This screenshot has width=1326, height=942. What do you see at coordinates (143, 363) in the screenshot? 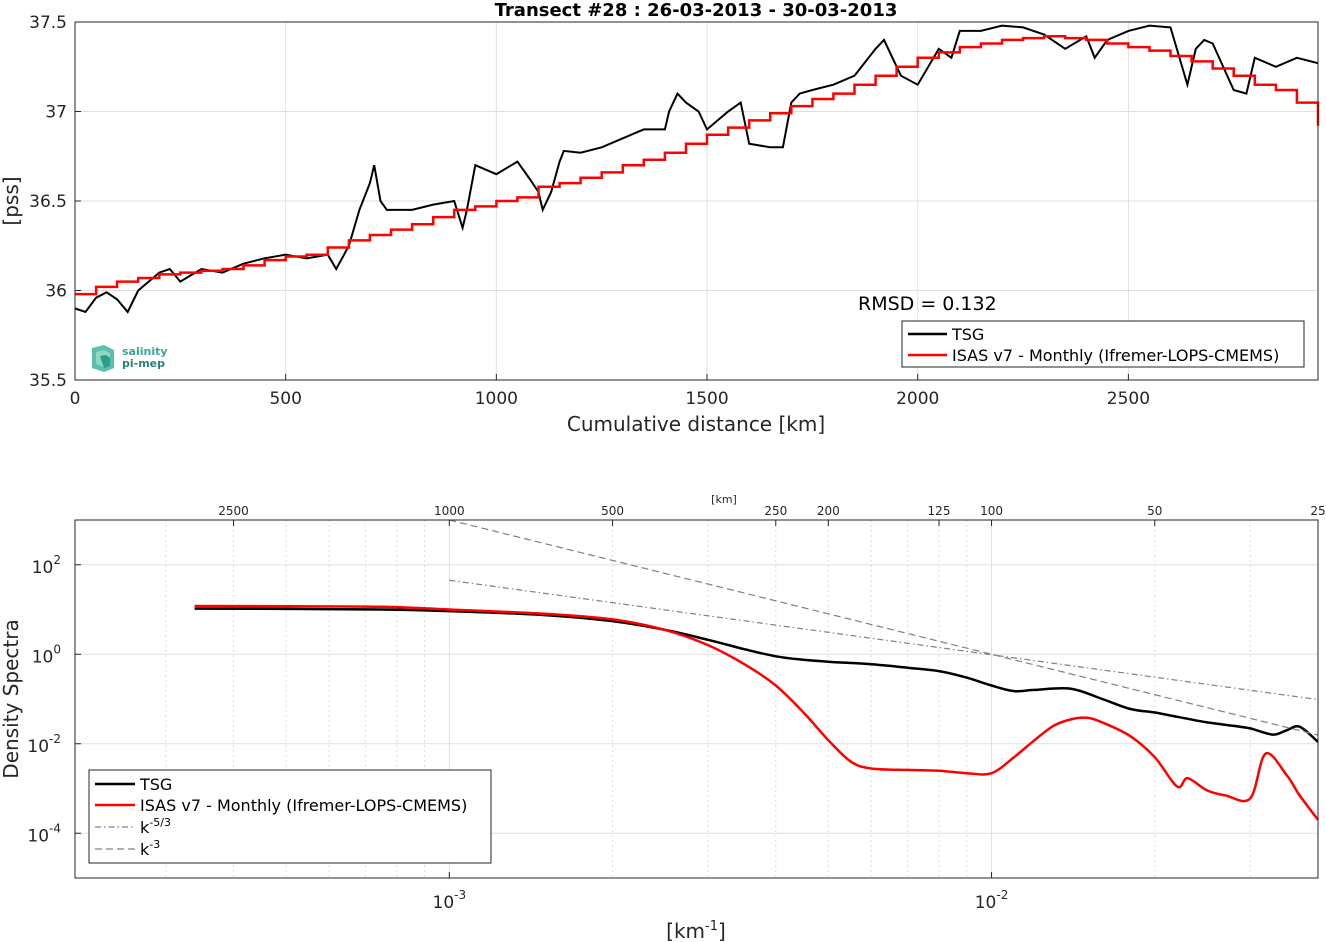
I see `logo-text-line2: pi-mep` at bounding box center [143, 363].